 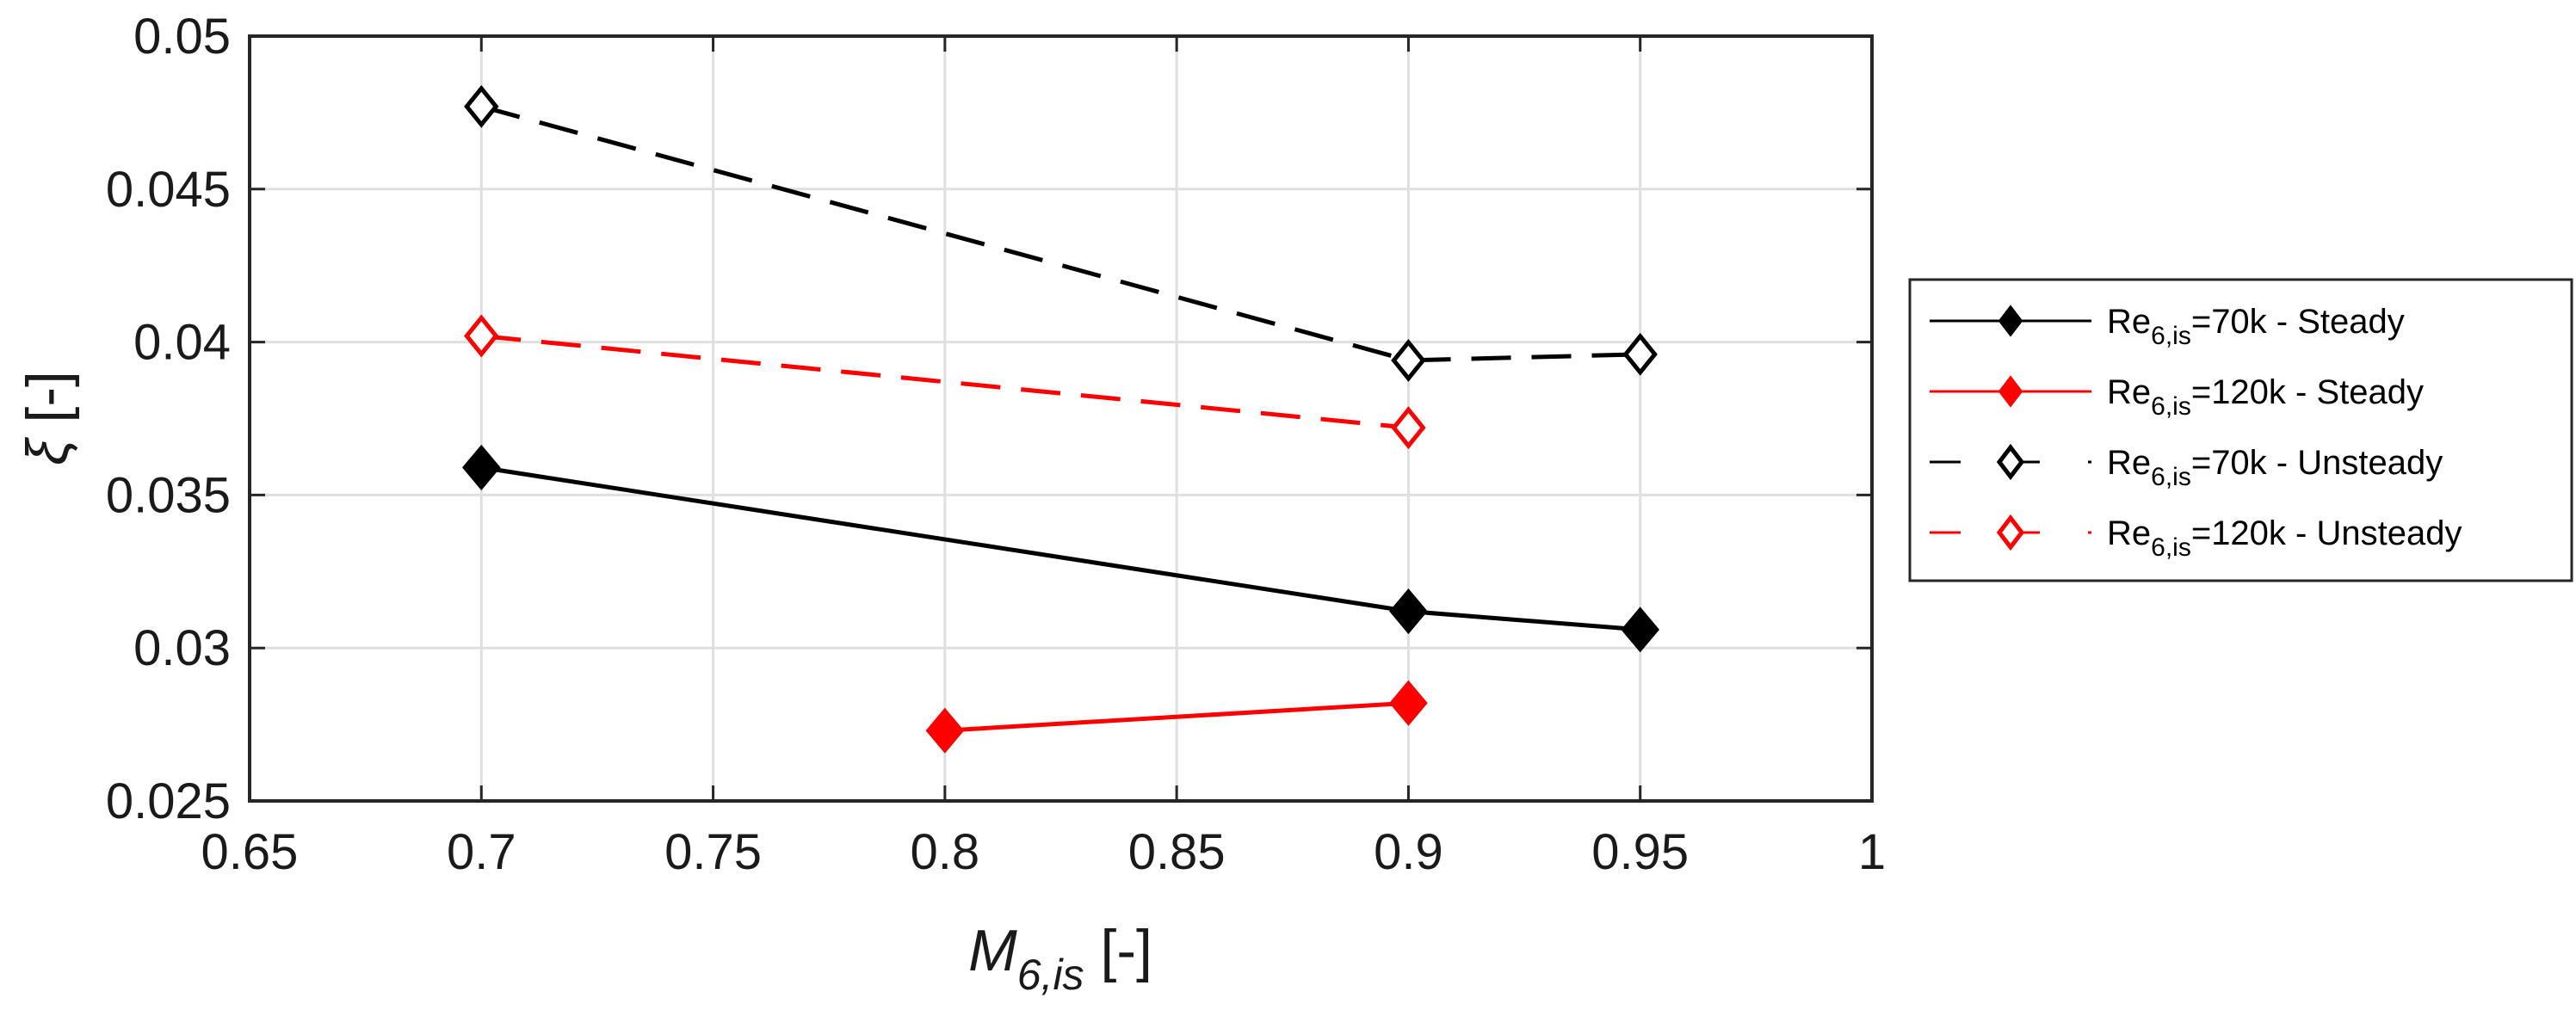 What do you see at coordinates (2298, 322) in the screenshot?
I see `legend-label-rest: =70k - Steady` at bounding box center [2298, 322].